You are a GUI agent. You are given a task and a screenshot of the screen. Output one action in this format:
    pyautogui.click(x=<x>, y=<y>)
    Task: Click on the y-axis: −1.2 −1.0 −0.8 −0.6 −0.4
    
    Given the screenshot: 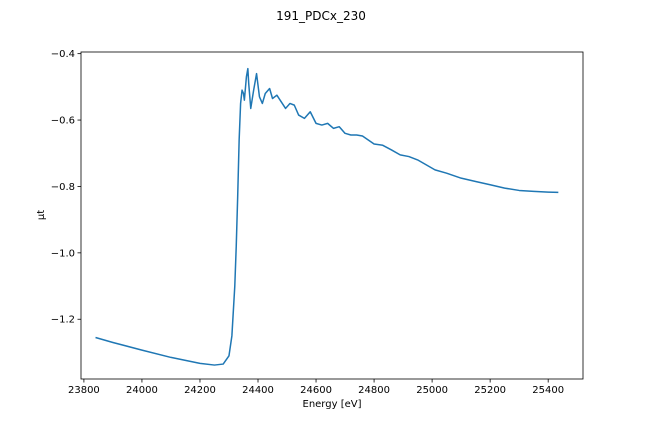 What is the action you would take?
    pyautogui.click(x=66, y=187)
    